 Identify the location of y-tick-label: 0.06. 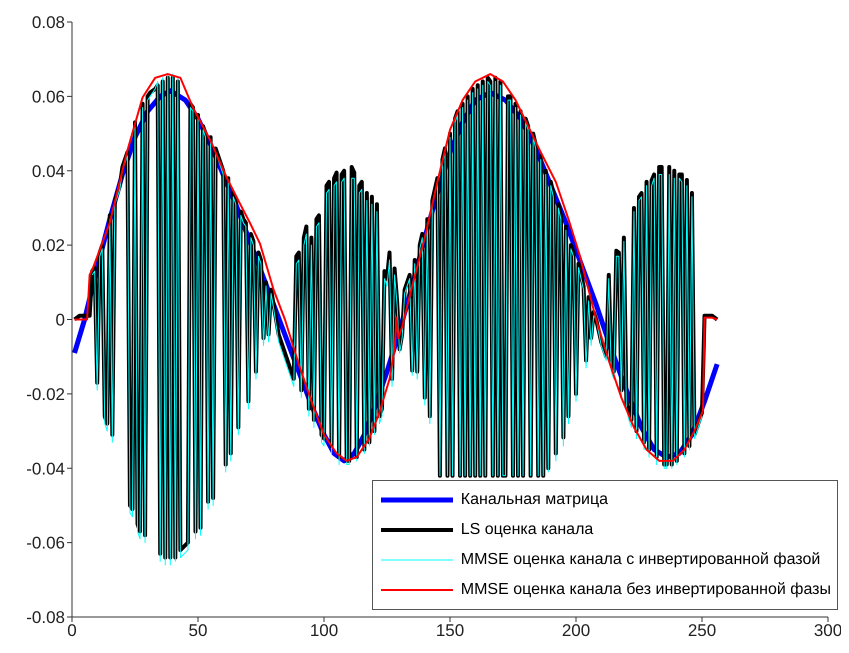
(48, 96).